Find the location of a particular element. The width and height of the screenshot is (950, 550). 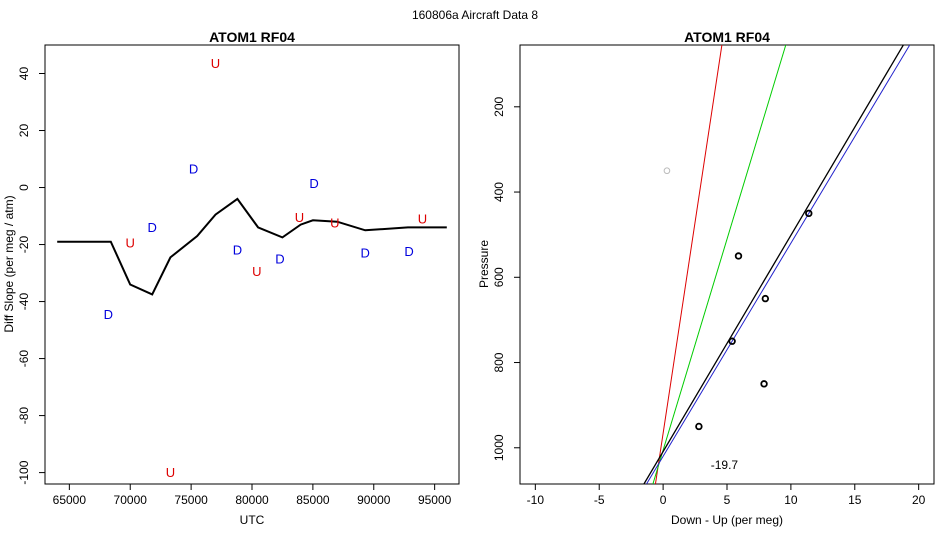

right-x-tick-label: 0 is located at coordinates (663, 500).